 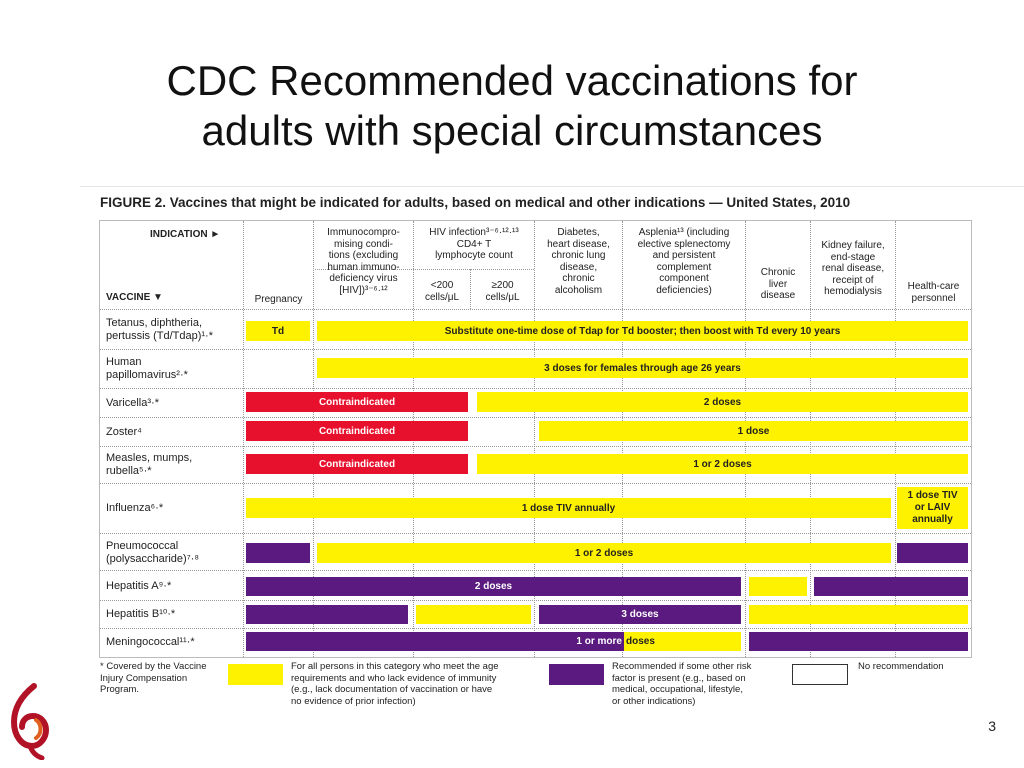 I want to click on column-header-hiv-below-200: <200 cells/μL, so click(x=442, y=291).